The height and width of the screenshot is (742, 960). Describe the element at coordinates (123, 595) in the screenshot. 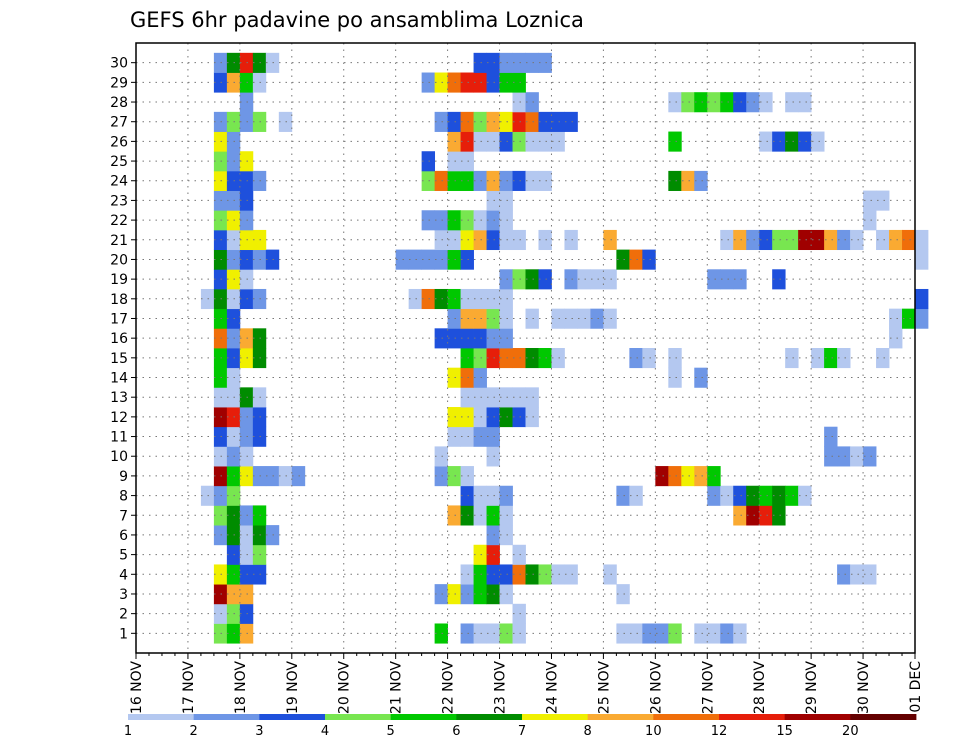

I see `y-tick-label: 3` at that location.